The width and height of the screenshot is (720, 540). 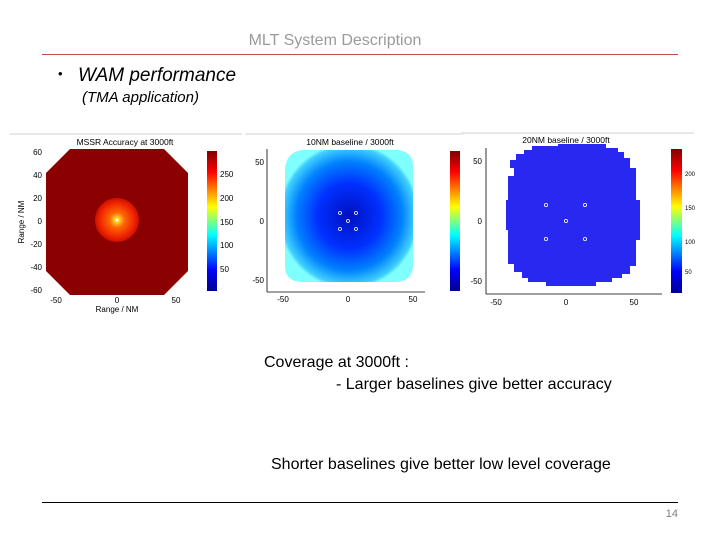 What do you see at coordinates (348, 221) in the screenshot?
I see `plot2-sensor-sites` at bounding box center [348, 221].